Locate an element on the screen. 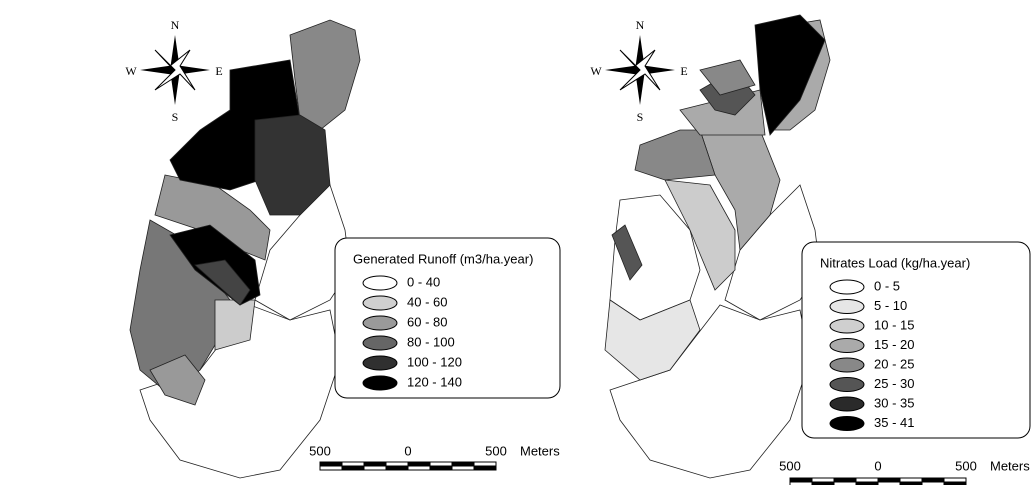 This screenshot has height=490, width=1036. legend-label: 40 - 60 is located at coordinates (427, 301).